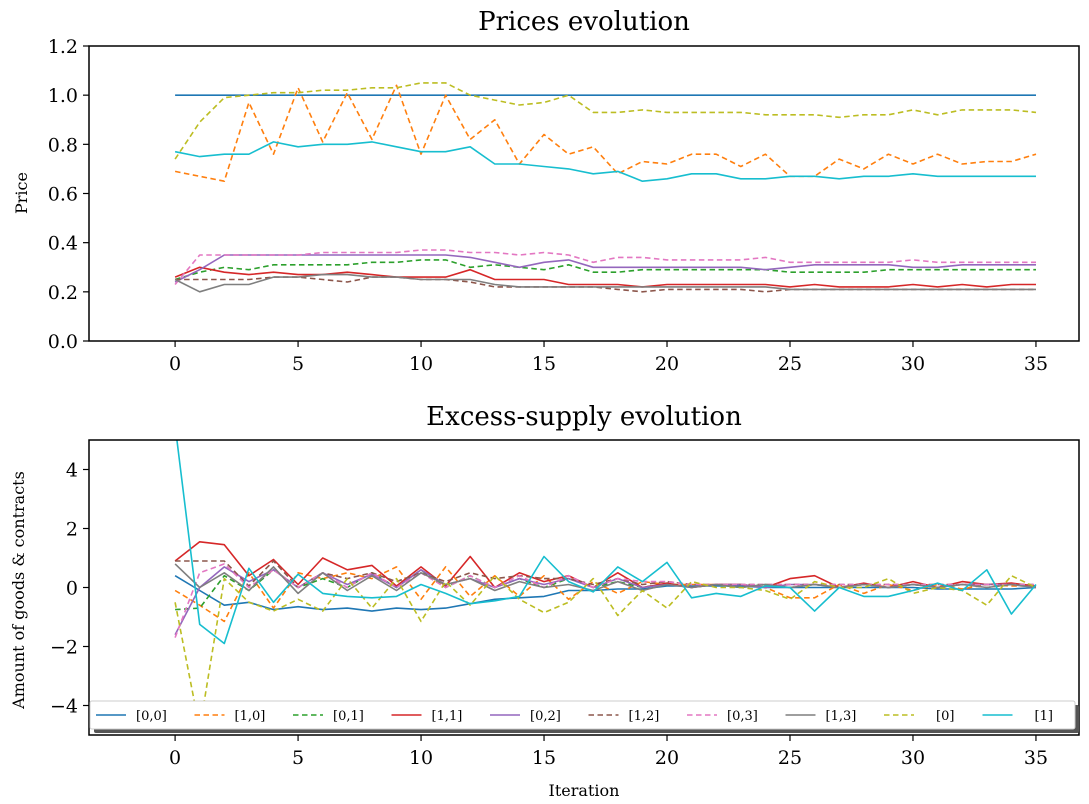 This screenshot has height=804, width=1089. Describe the element at coordinates (644, 716) in the screenshot. I see `legend-label: [1,2]` at that location.